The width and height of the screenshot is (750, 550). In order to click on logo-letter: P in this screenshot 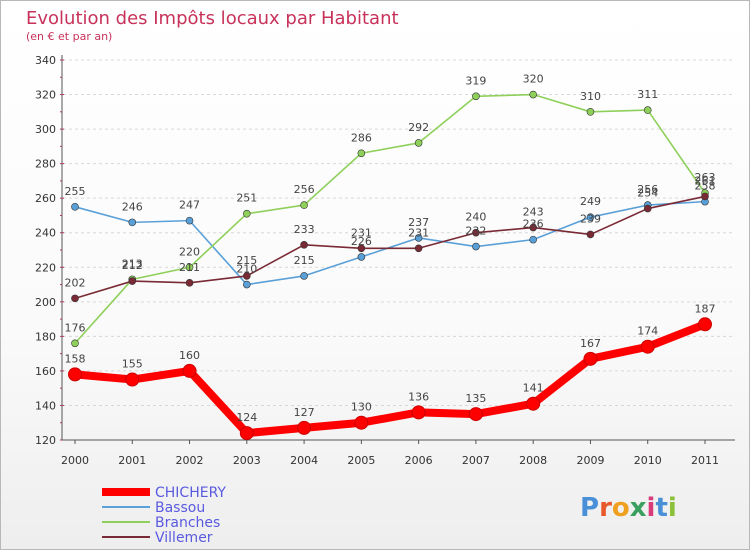, I will do `click(589, 508)`.